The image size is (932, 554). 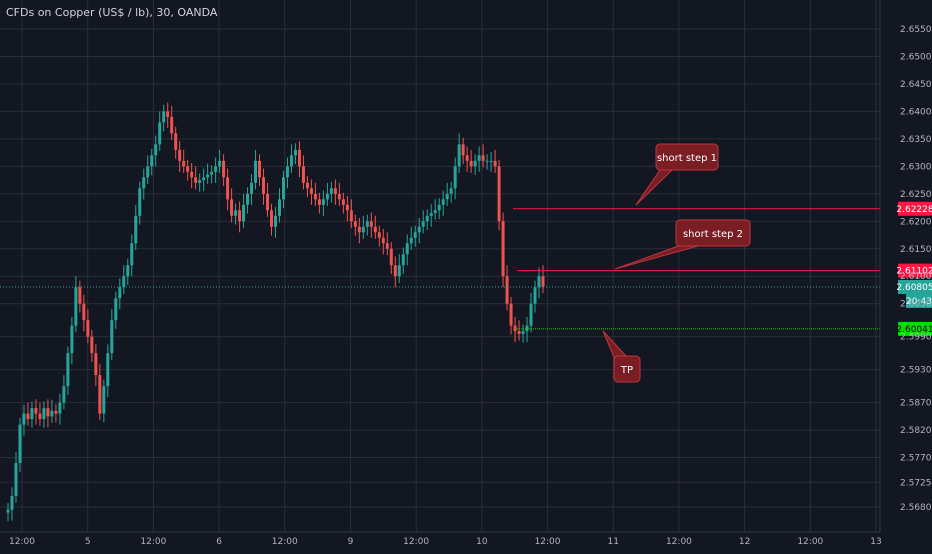 I want to click on symbol-legend: CFDs on Copper (US$ / lb), 30, OANDA, so click(x=111, y=12).